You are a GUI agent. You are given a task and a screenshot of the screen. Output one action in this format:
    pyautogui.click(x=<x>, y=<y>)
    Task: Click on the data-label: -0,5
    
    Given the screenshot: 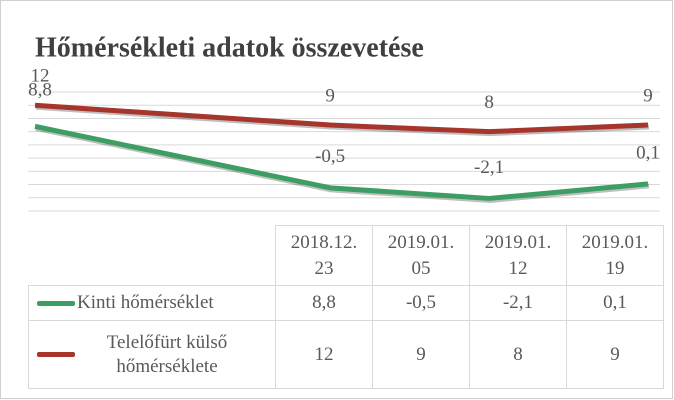 What is the action you would take?
    pyautogui.click(x=330, y=156)
    